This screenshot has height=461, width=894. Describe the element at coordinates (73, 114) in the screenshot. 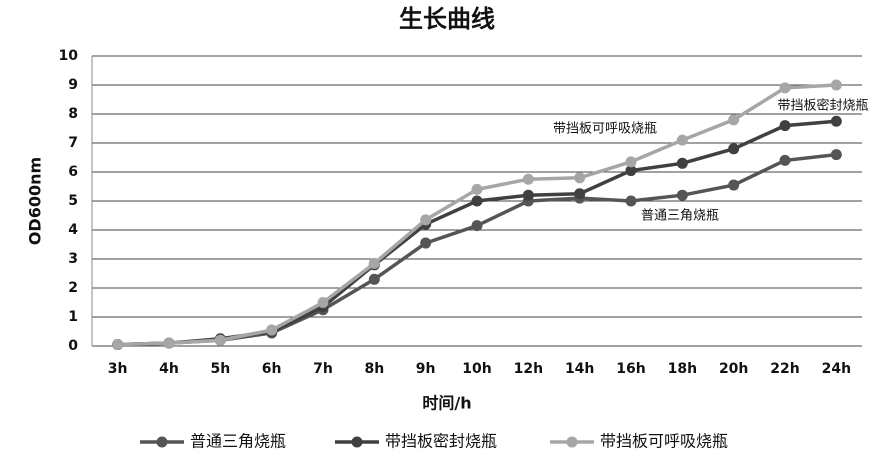

I see `y-tick-label: 8` at that location.